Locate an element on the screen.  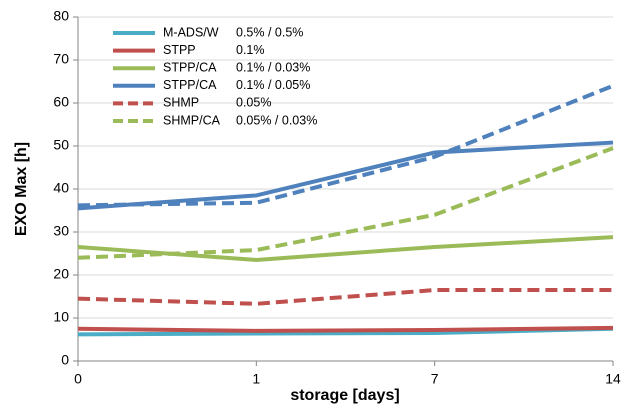
legend-label: M-ADS/W is located at coordinates (191, 32).